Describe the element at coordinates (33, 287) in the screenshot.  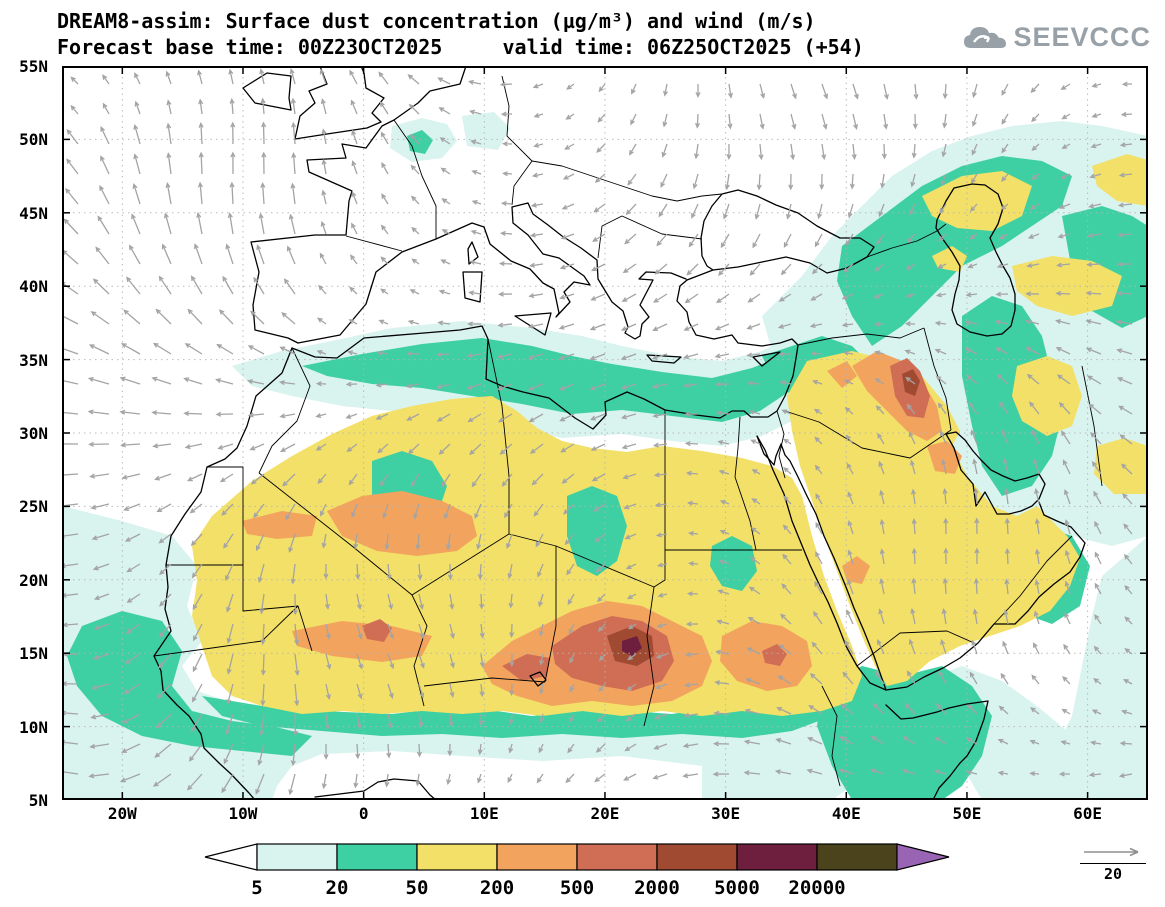
I see `y-axis-tick-label: 40N` at that location.